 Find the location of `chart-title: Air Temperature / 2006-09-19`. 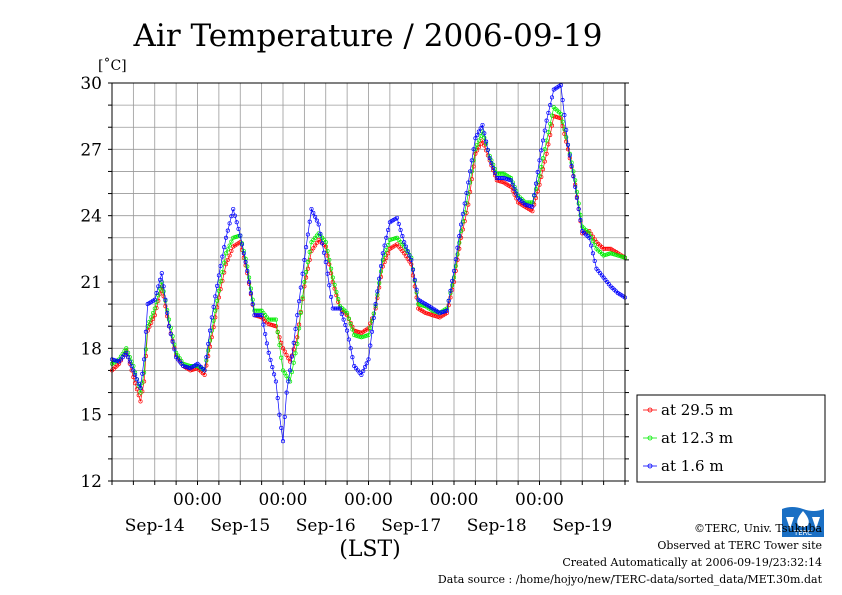

chart-title: Air Temperature / 2006-09-19 is located at coordinates (368, 36).